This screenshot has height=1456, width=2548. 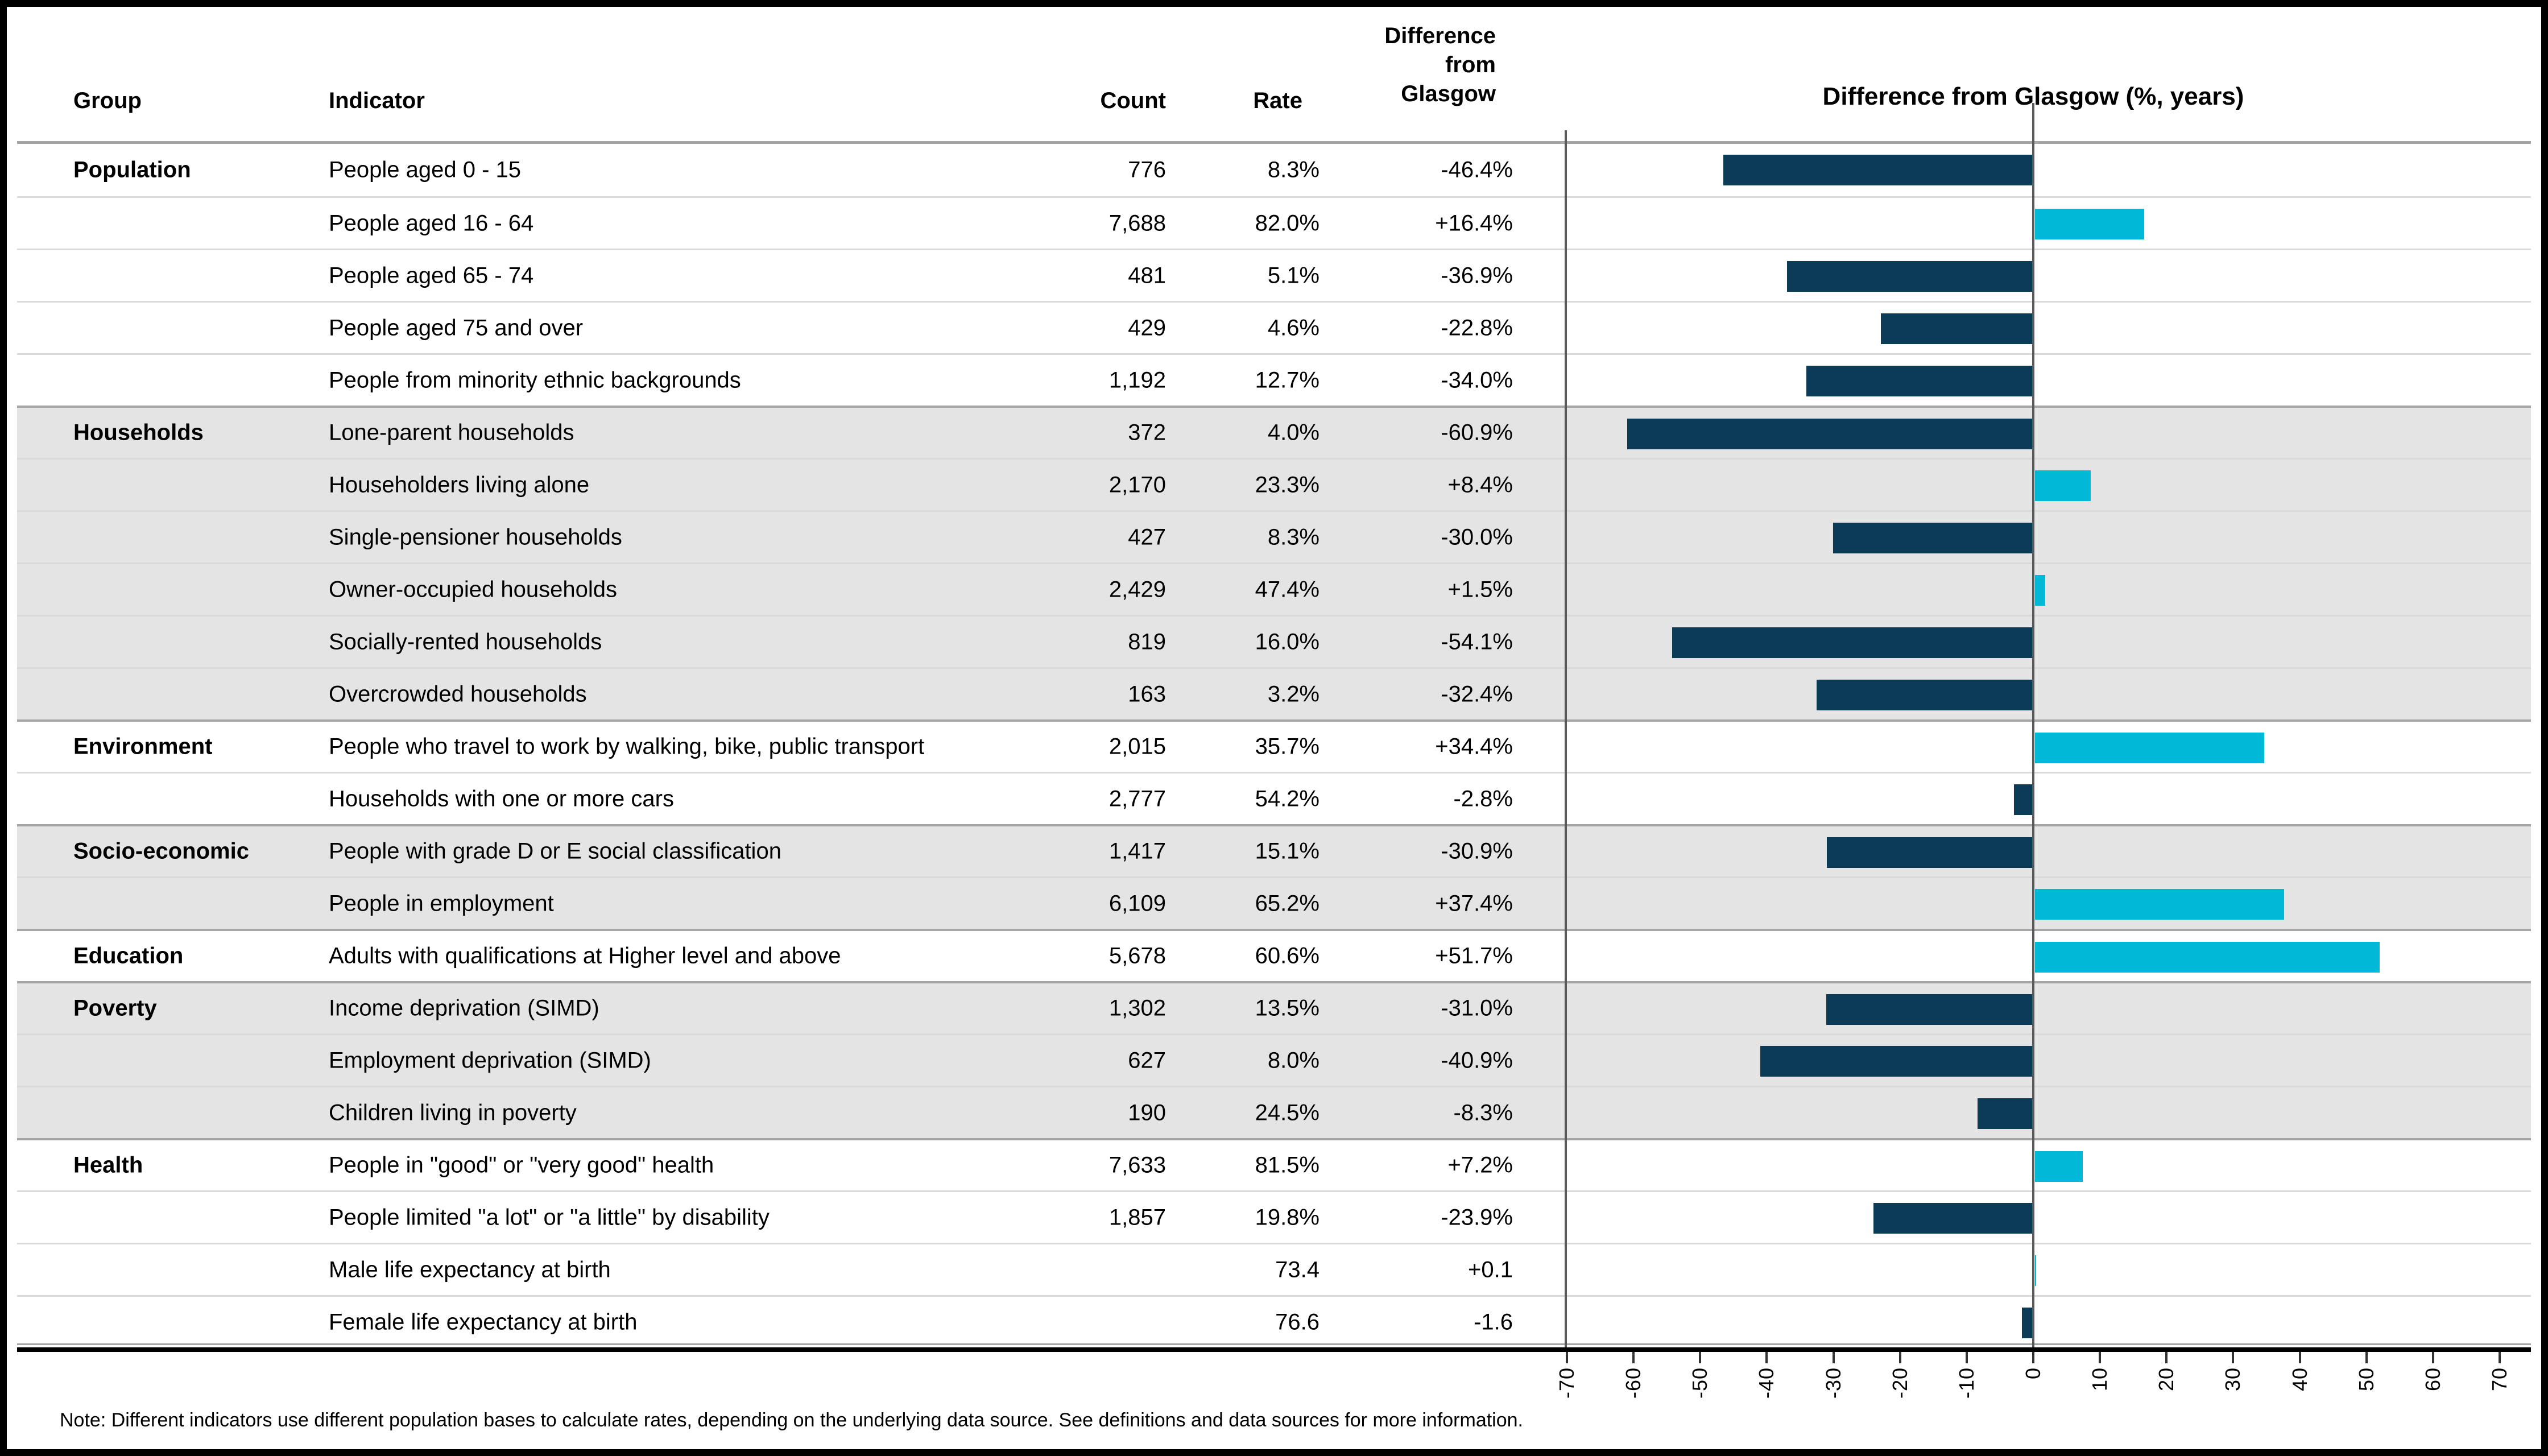 I want to click on indicator-label: Lone-parent households, so click(x=451, y=432).